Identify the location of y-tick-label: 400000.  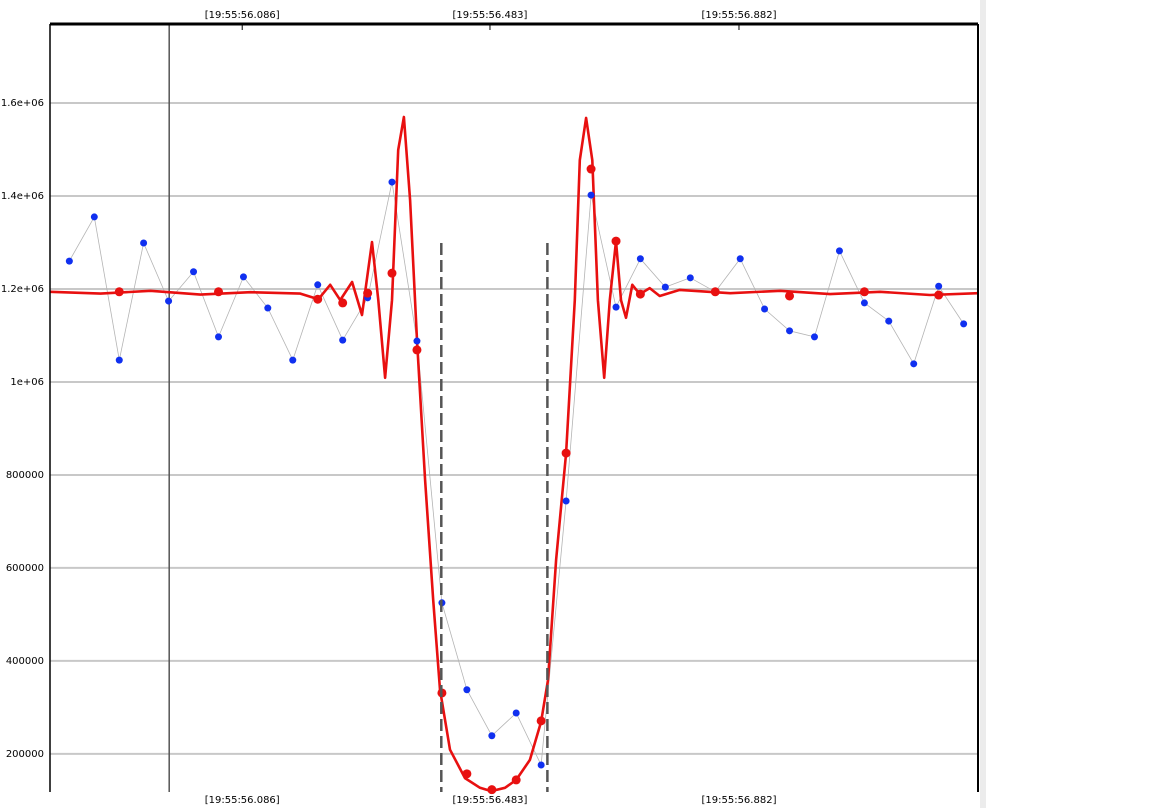
(25, 661).